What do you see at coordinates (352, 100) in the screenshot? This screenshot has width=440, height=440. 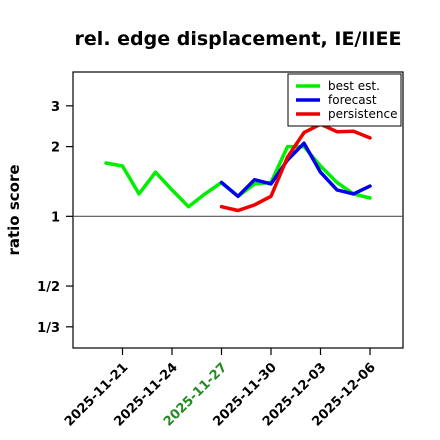 I see `legend-label: forecast` at bounding box center [352, 100].